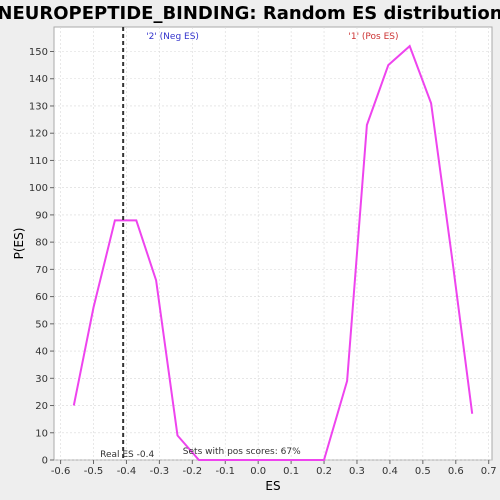 The height and width of the screenshot is (500, 500). I want to click on y-tick-label: 0, so click(45, 461).